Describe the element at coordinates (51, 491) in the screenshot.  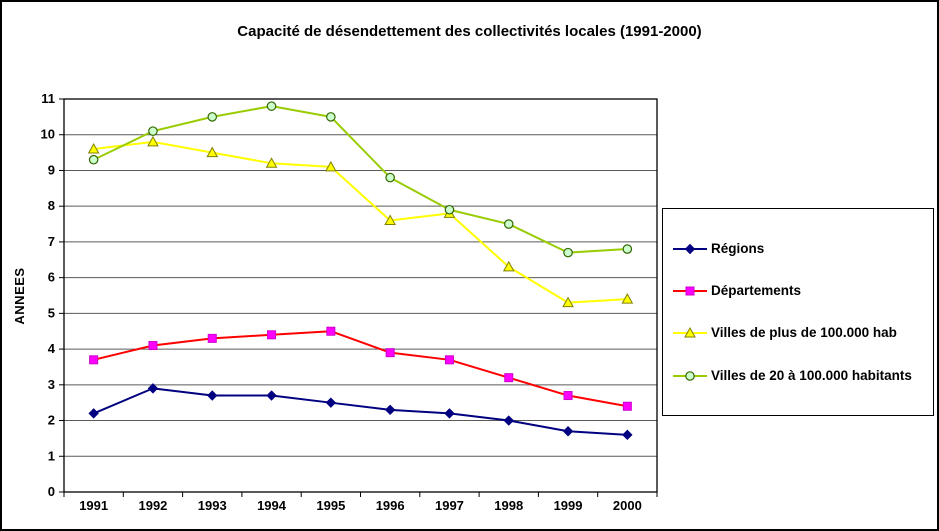
I see `y-tick-label: 0` at that location.